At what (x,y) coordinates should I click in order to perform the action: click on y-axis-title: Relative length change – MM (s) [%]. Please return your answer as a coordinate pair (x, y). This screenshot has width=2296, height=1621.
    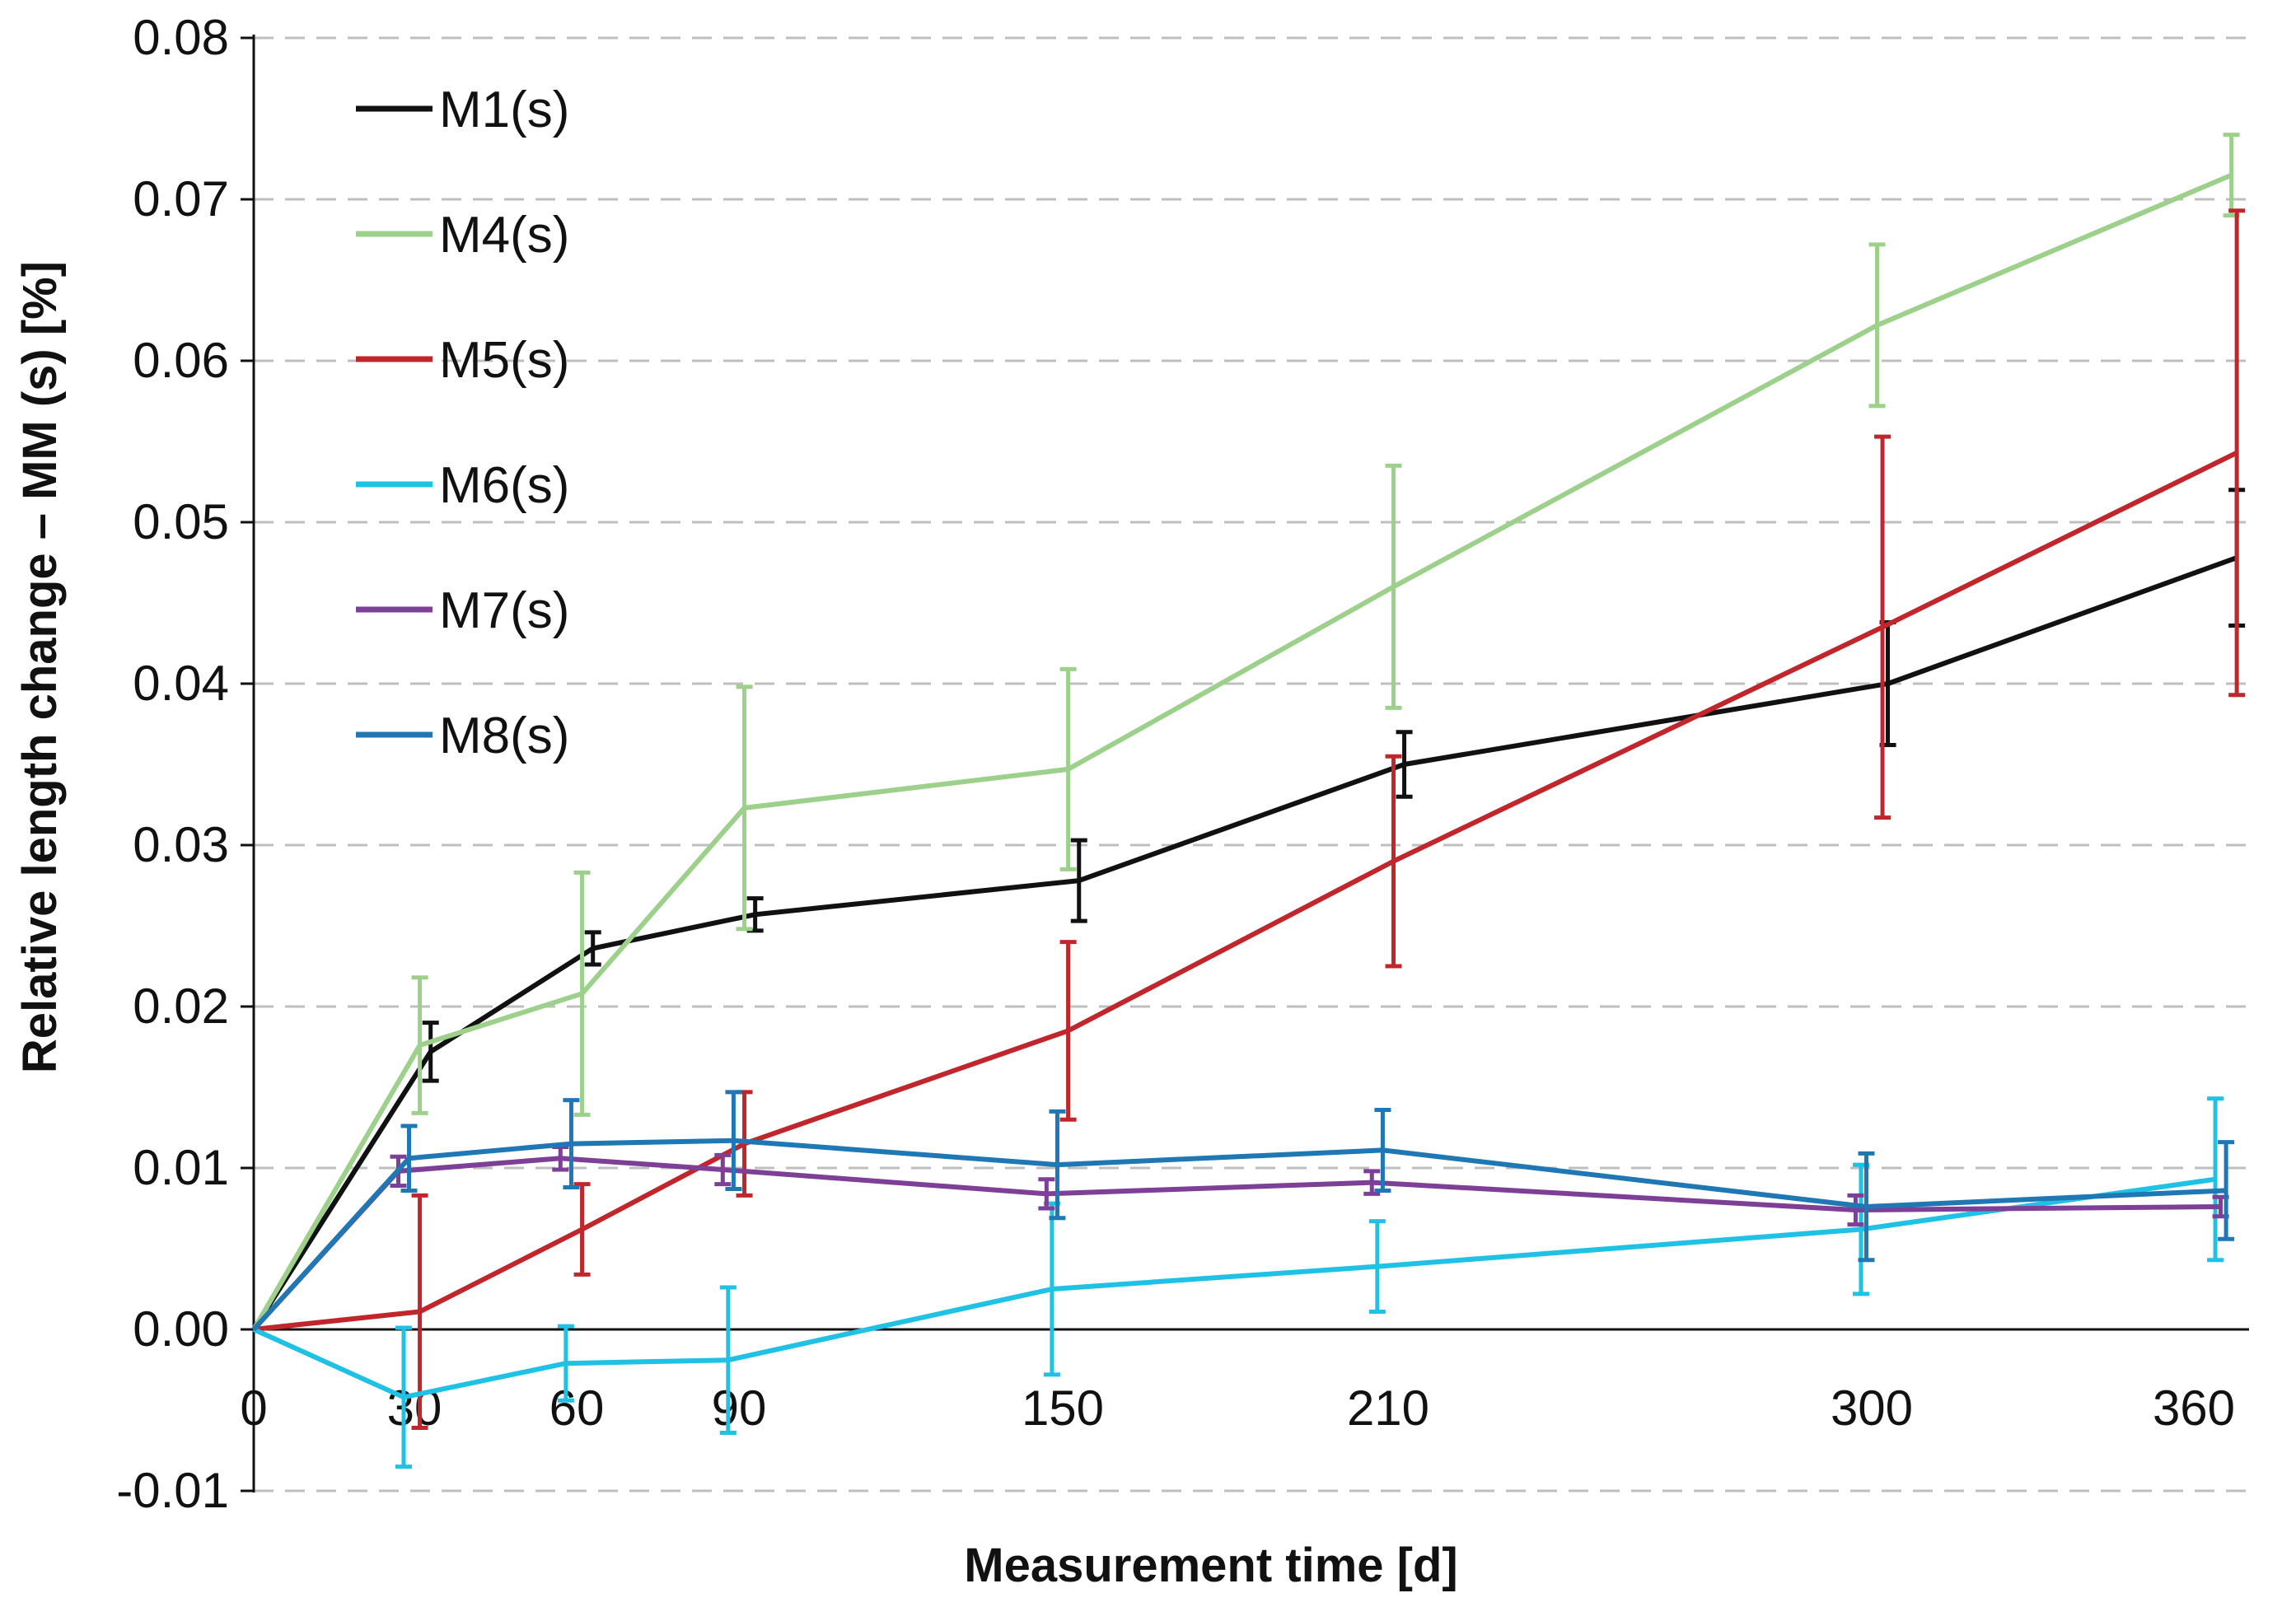
    Looking at the image, I should click on (40, 667).